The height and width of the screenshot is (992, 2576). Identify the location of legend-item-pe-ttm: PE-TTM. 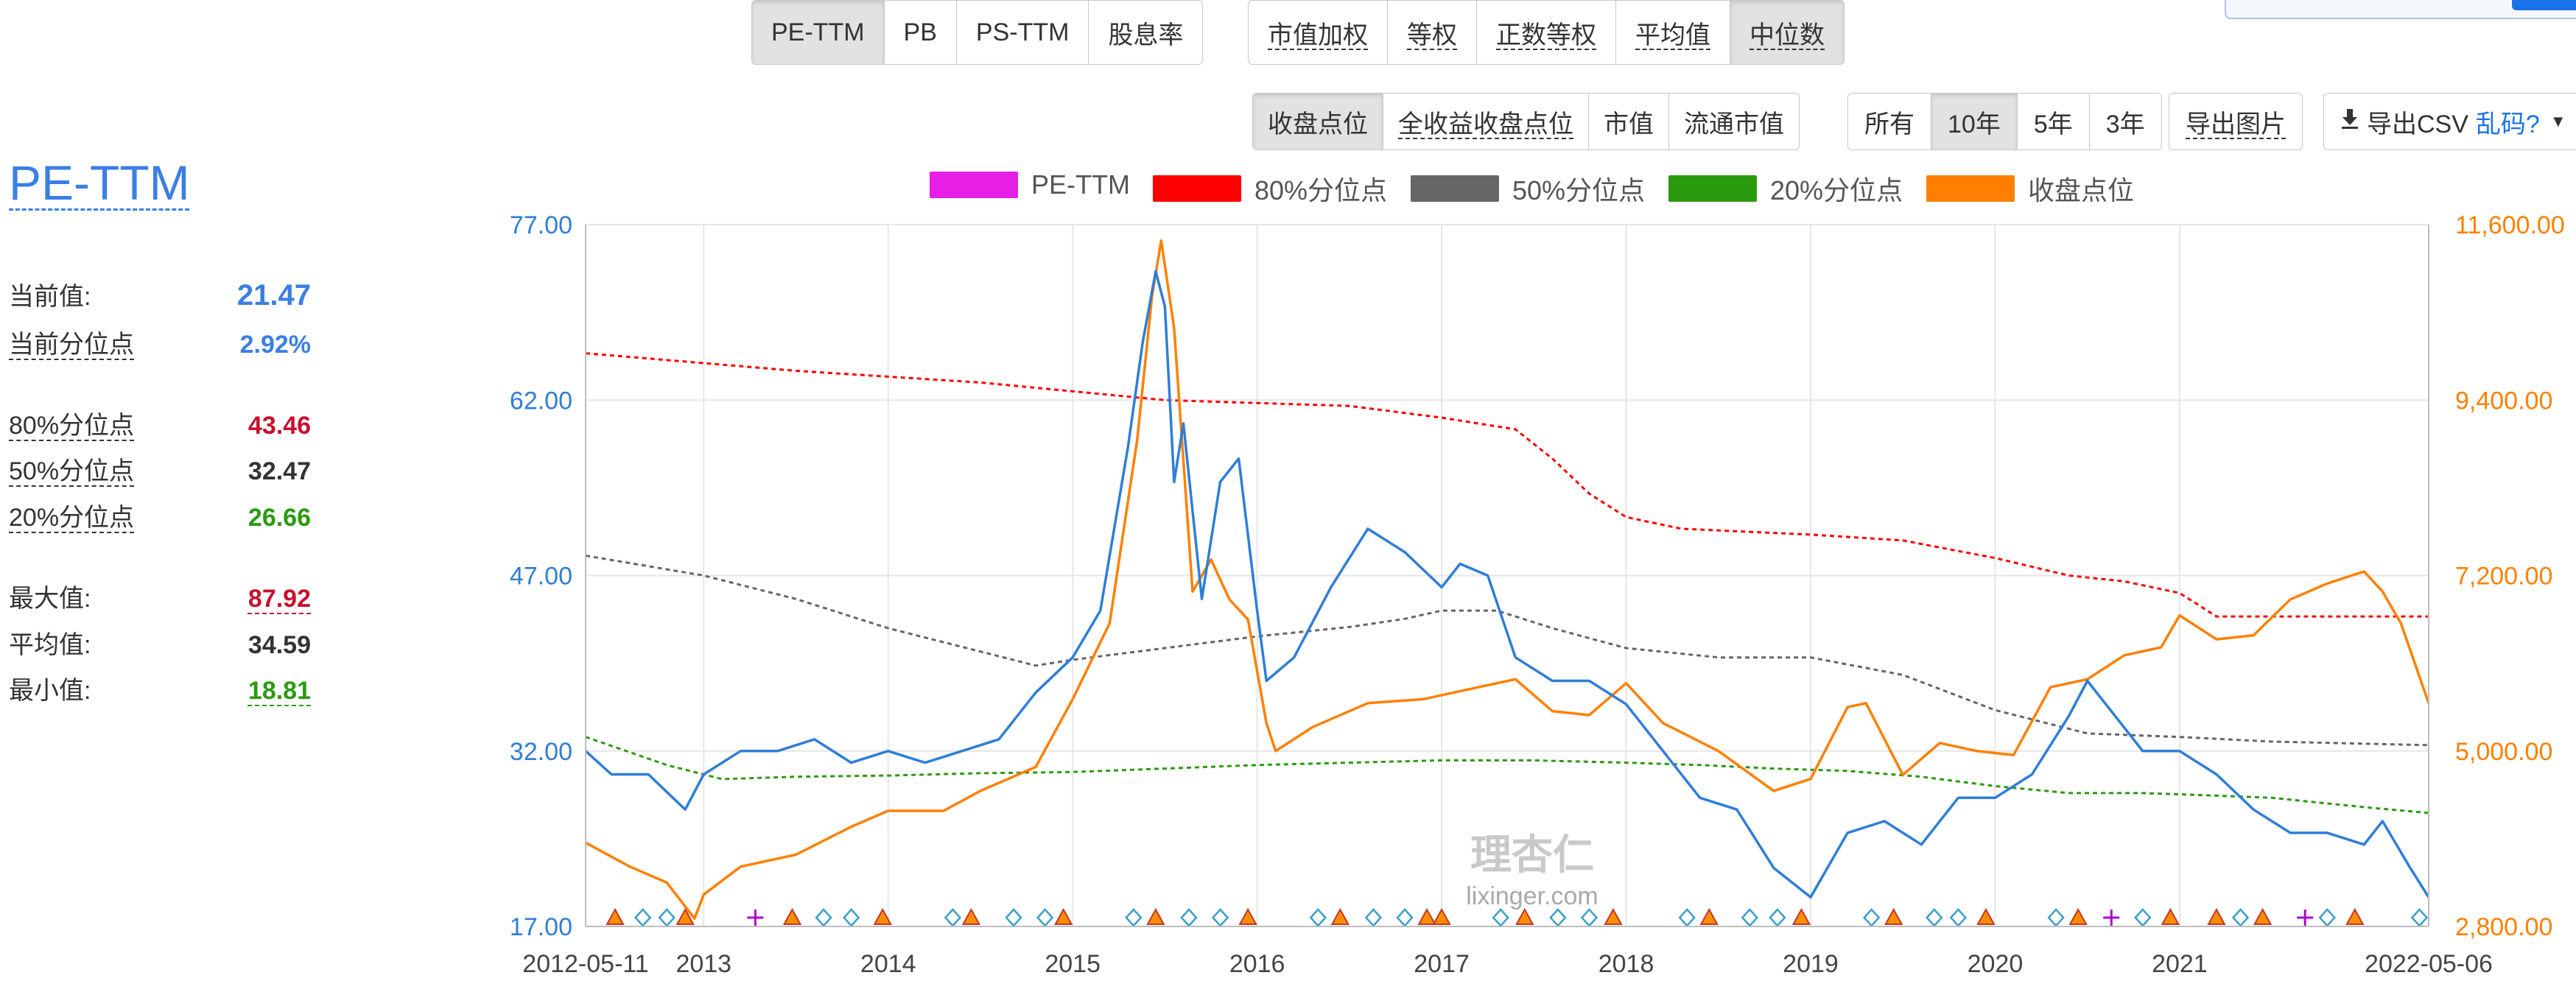
(1030, 184).